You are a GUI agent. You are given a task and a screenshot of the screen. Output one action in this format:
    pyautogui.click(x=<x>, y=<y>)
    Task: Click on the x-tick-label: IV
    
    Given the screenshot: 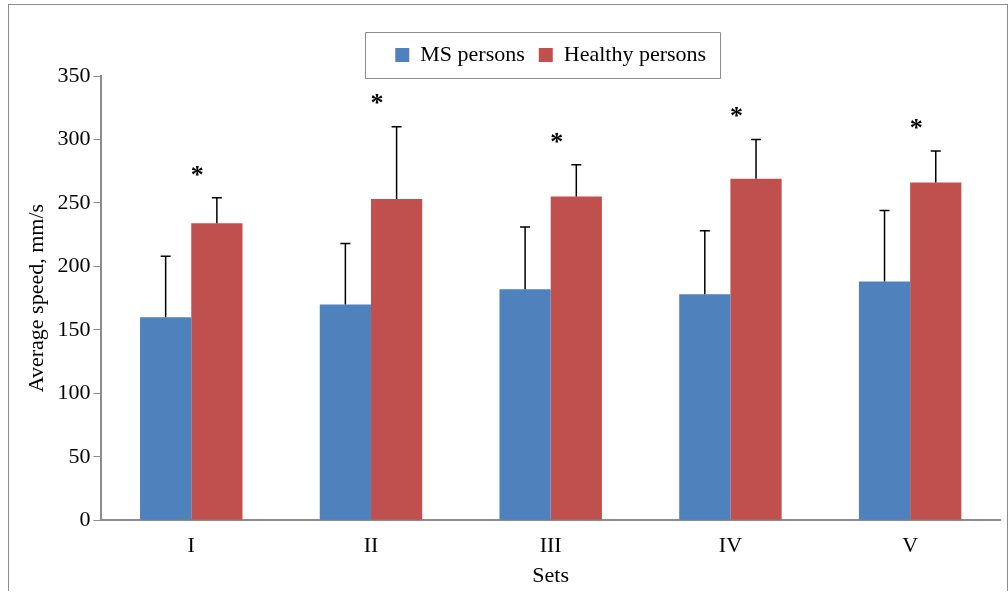 What is the action you would take?
    pyautogui.click(x=730, y=545)
    